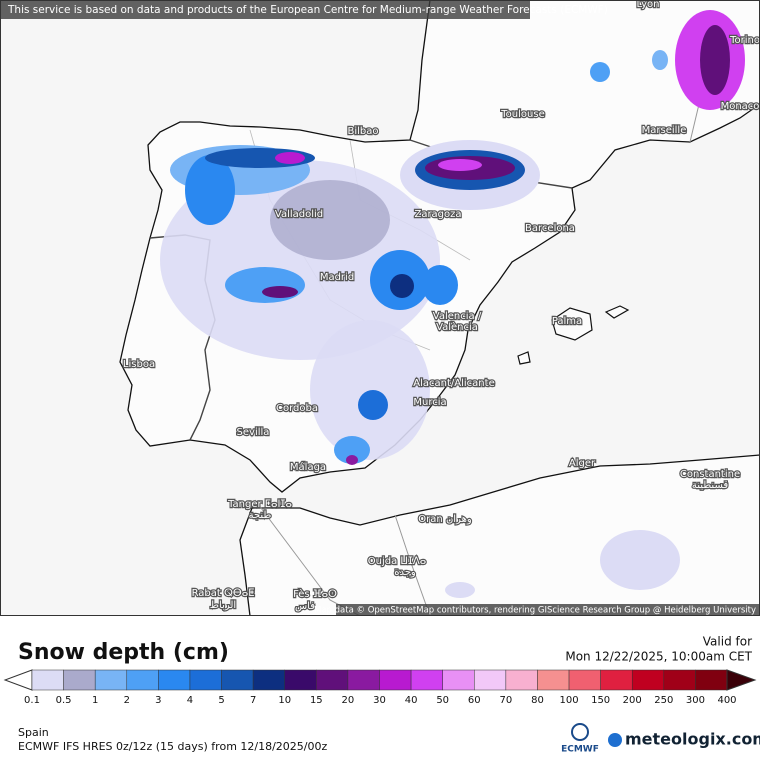 Image resolution: width=760 pixels, height=760 pixels. What do you see at coordinates (253, 700) in the screenshot?
I see `scale-label: 7` at bounding box center [253, 700].